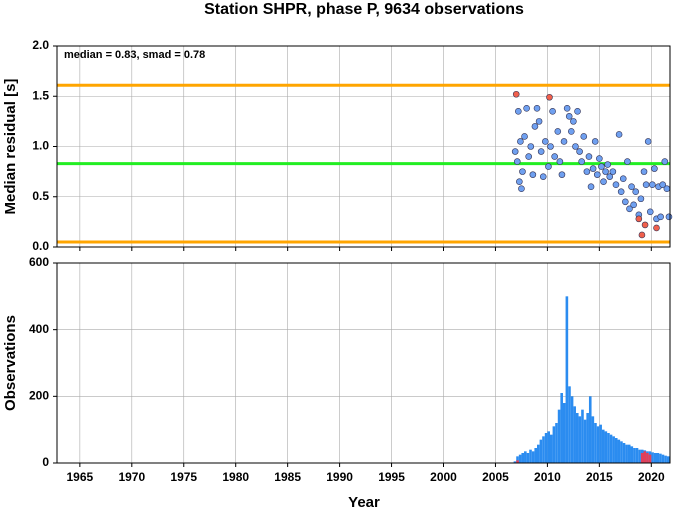  I want to click on x-tick-label: 2015, so click(599, 477).